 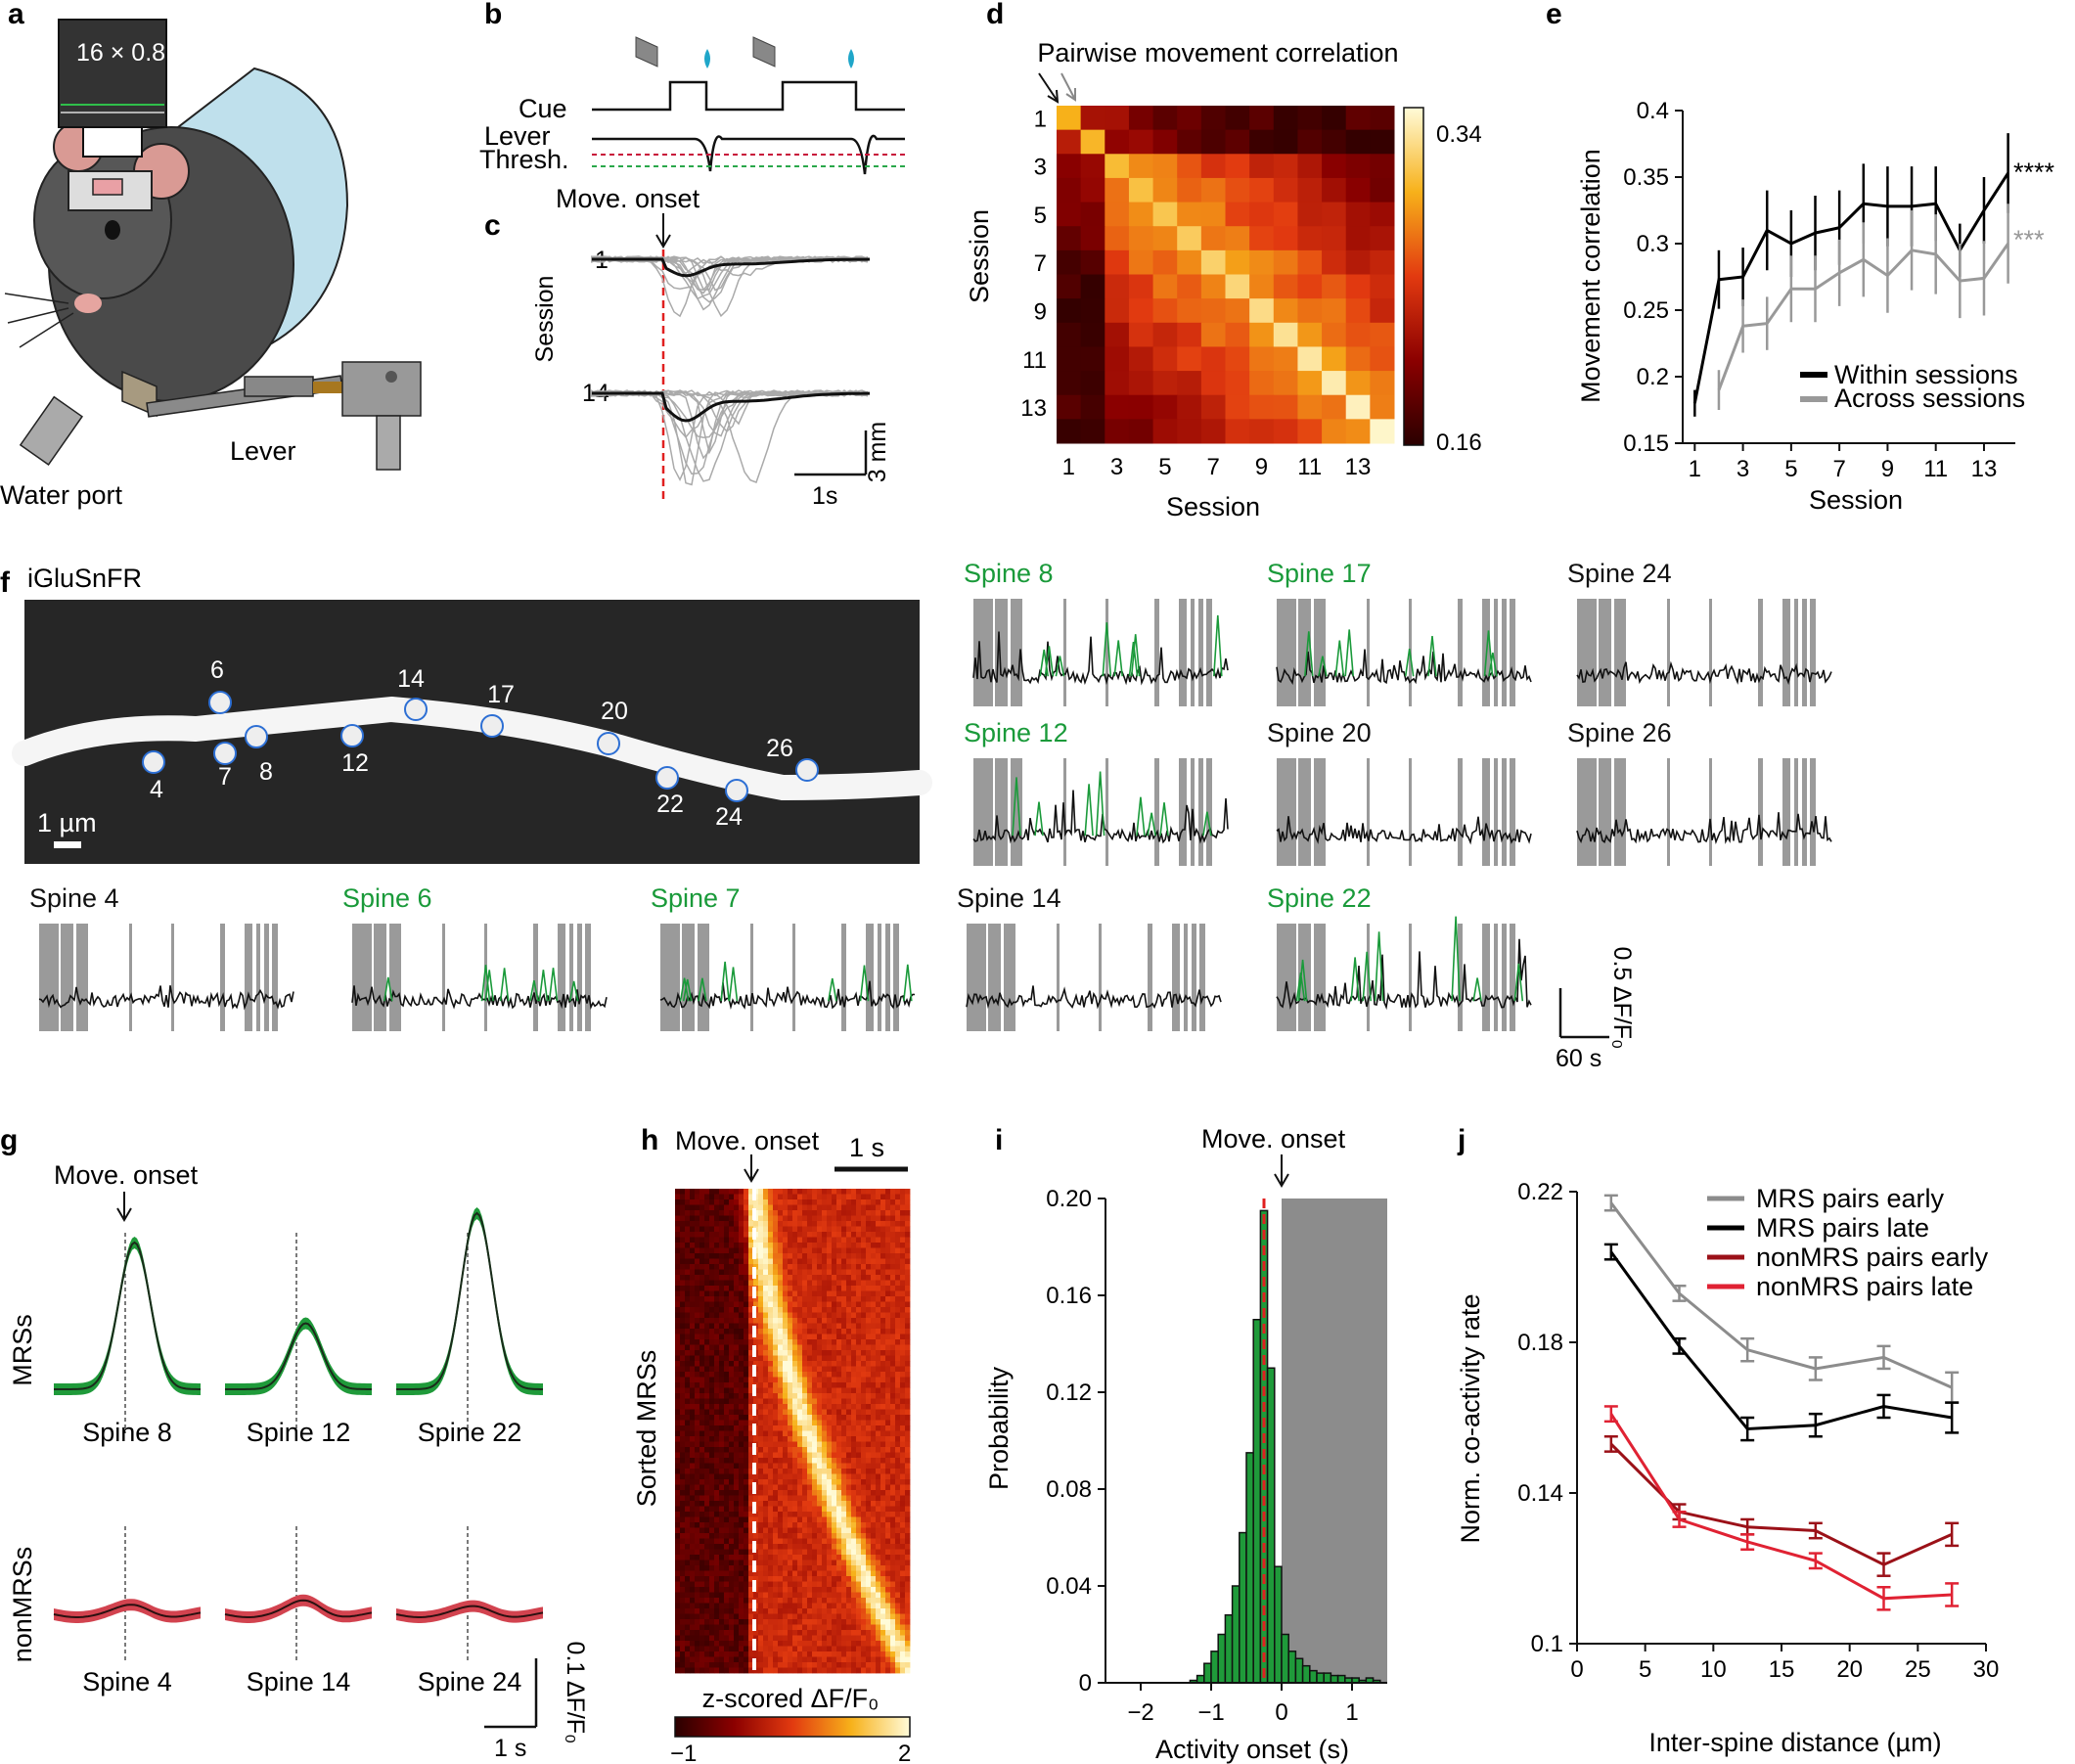 I want to click on mouse-nose-shape, so click(x=88, y=304).